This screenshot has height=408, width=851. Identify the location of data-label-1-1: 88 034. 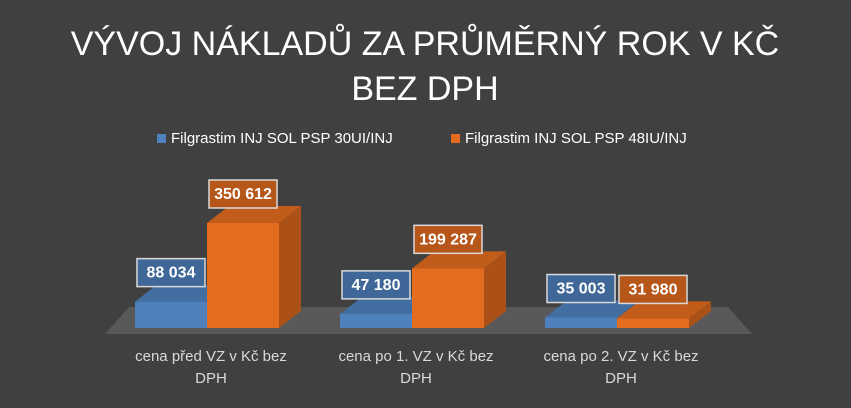
(171, 272).